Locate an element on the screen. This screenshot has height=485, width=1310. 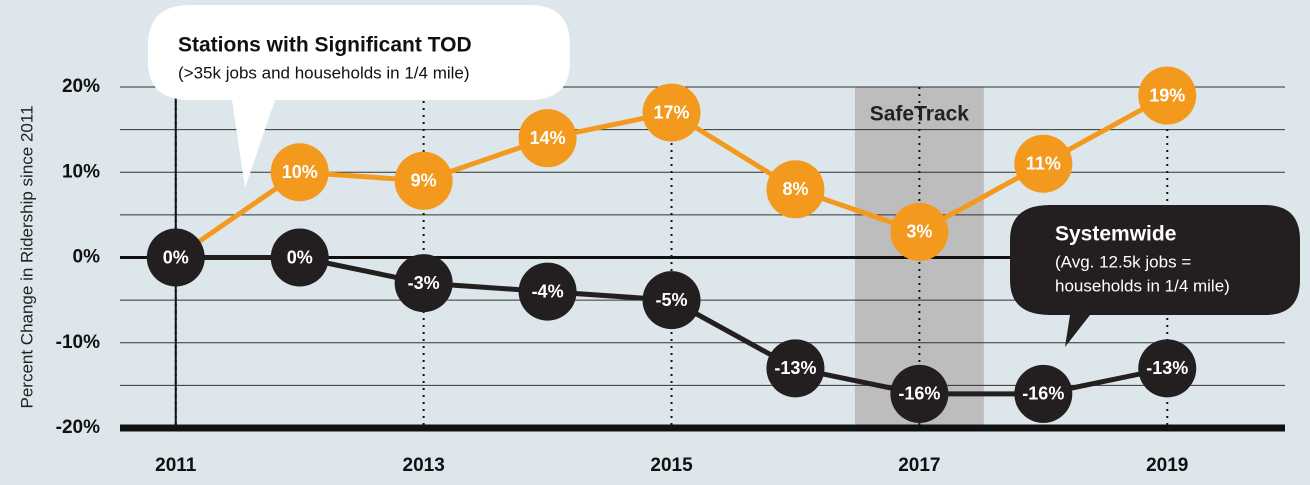
value-label: 11% is located at coordinates (1043, 163).